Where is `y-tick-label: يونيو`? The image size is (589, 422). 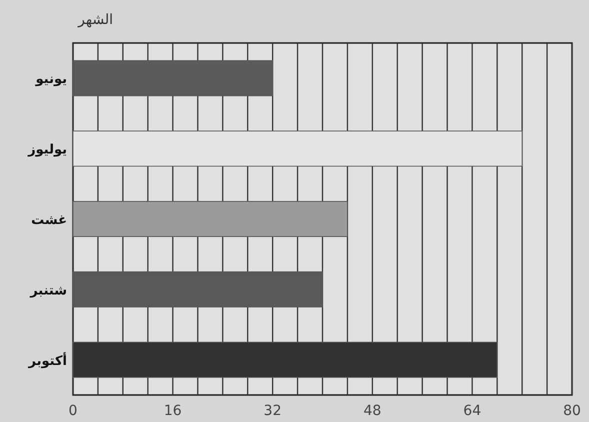
y-tick-label: يونيو is located at coordinates (50, 80).